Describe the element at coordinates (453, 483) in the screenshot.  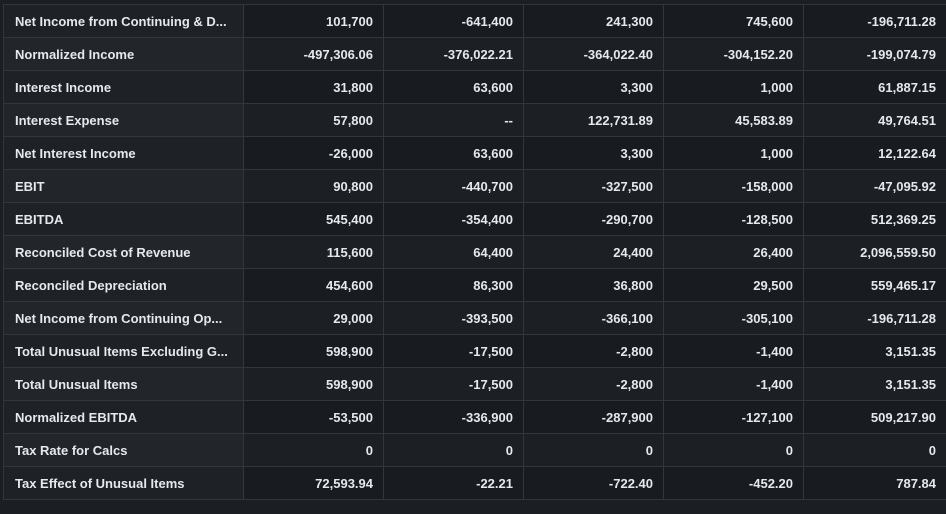
I see `row-value: -22.21` at that location.